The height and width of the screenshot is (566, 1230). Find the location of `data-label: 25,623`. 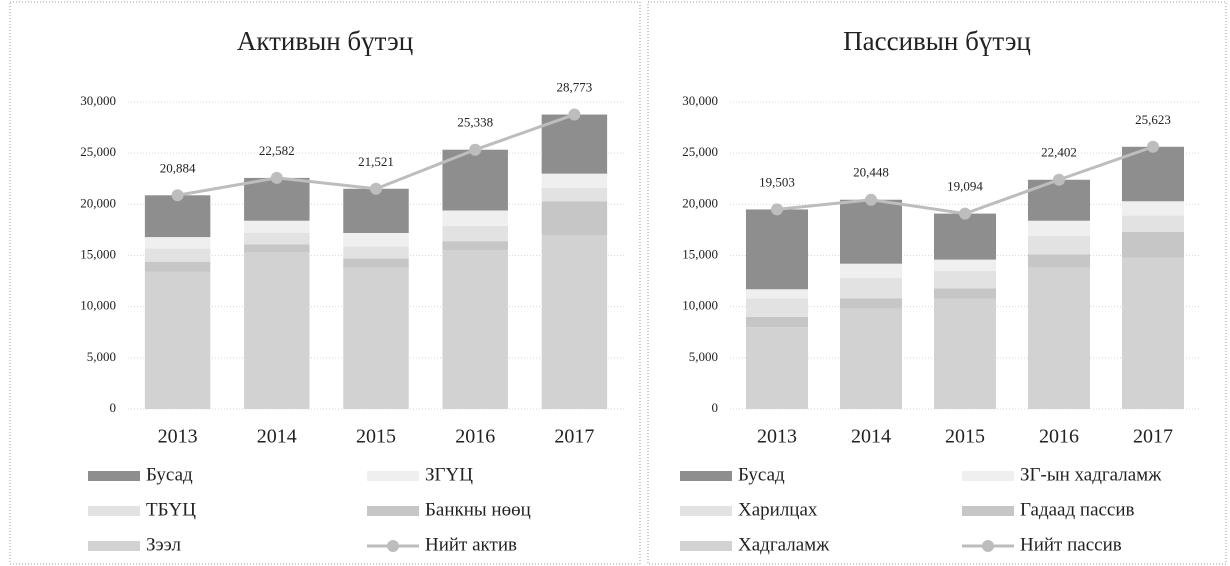

data-label: 25,623 is located at coordinates (1153, 119).